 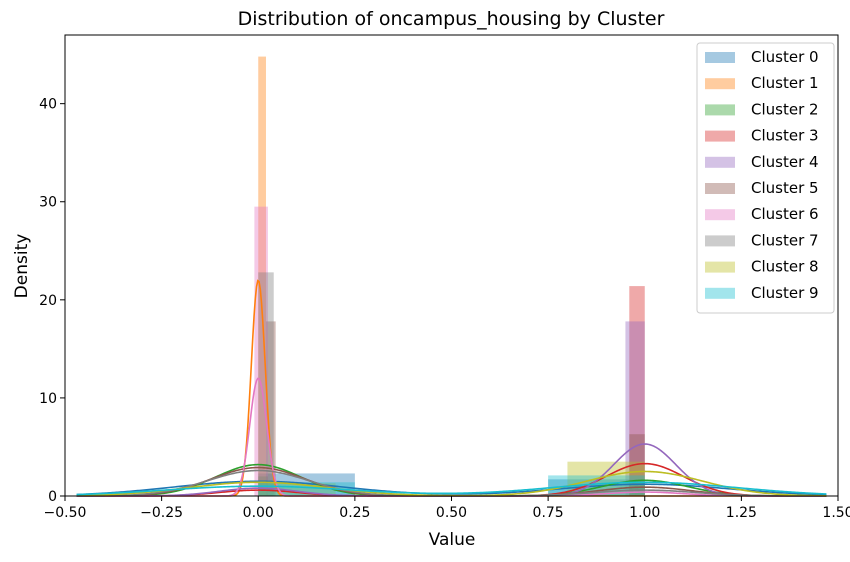 I want to click on x-tick-label: 0.50, so click(x=451, y=513).